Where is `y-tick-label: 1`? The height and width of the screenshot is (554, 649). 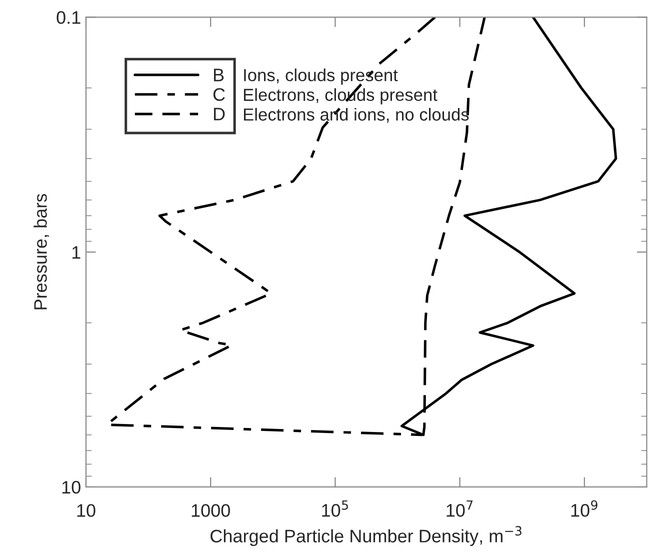 y-tick-label: 1 is located at coordinates (76, 252).